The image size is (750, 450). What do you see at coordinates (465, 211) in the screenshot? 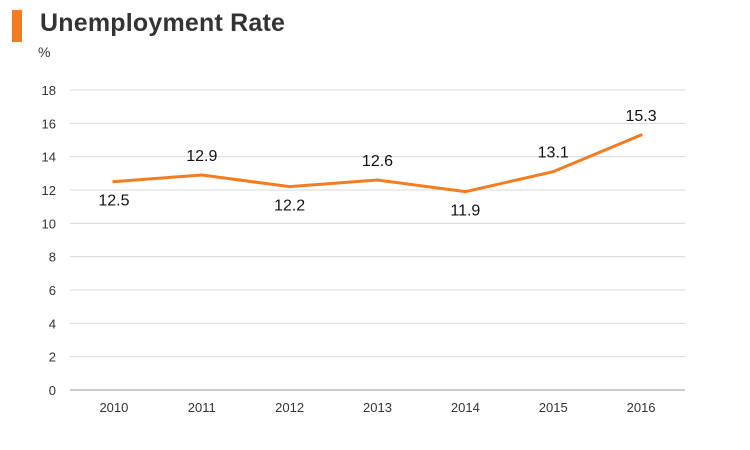
I see `data-label: 11.9` at bounding box center [465, 211].